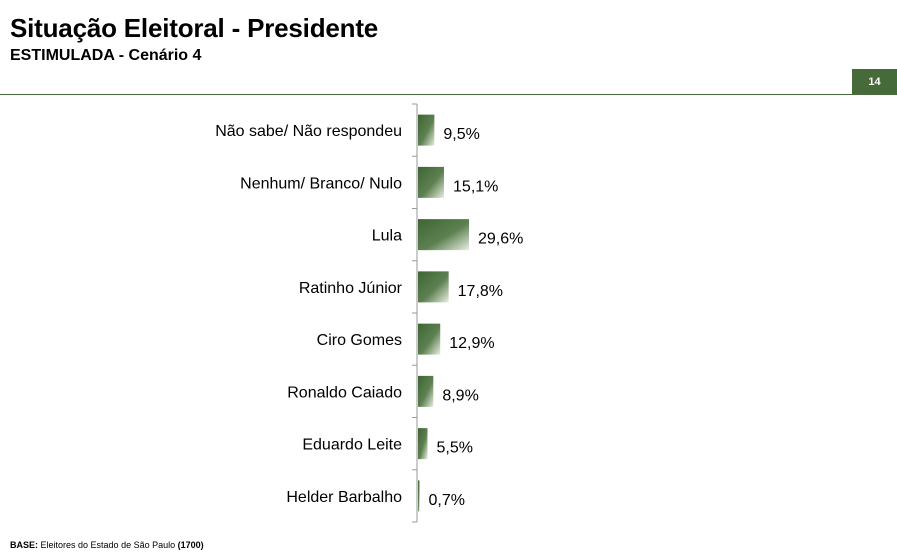 This screenshot has width=897, height=553. Describe the element at coordinates (344, 392) in the screenshot. I see `category-label: Ronaldo Caiado` at that location.